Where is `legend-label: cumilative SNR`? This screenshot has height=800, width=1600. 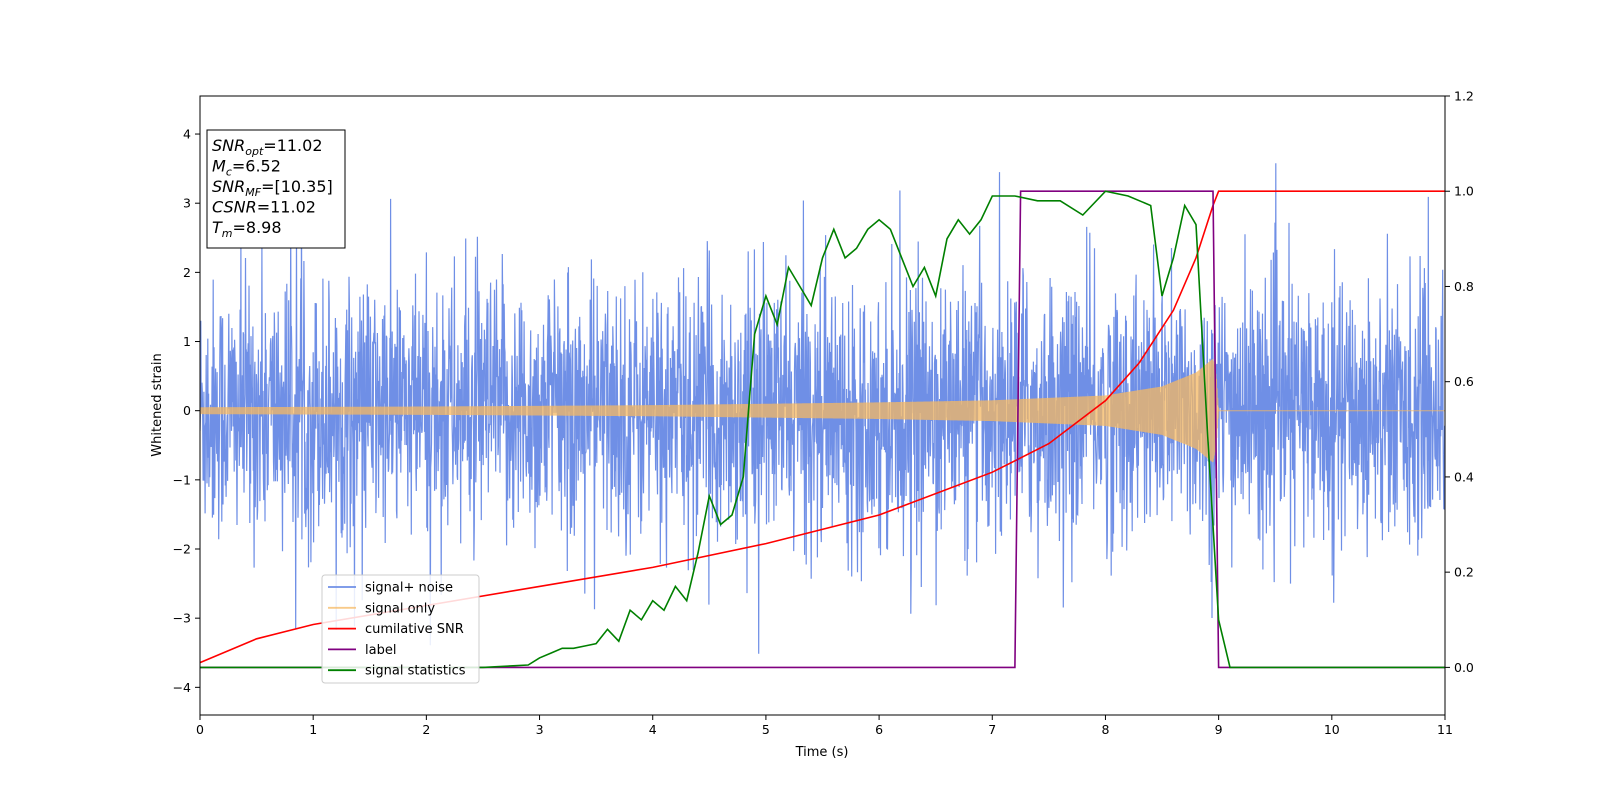
legend-label: cumilative SNR is located at coordinates (414, 629).